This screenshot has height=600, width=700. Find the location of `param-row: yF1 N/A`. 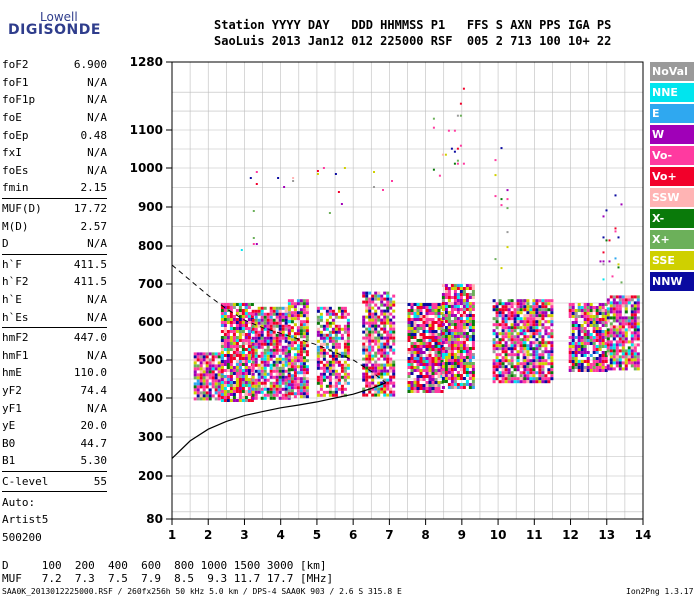

param-row: yF1 N/A is located at coordinates (54, 408).